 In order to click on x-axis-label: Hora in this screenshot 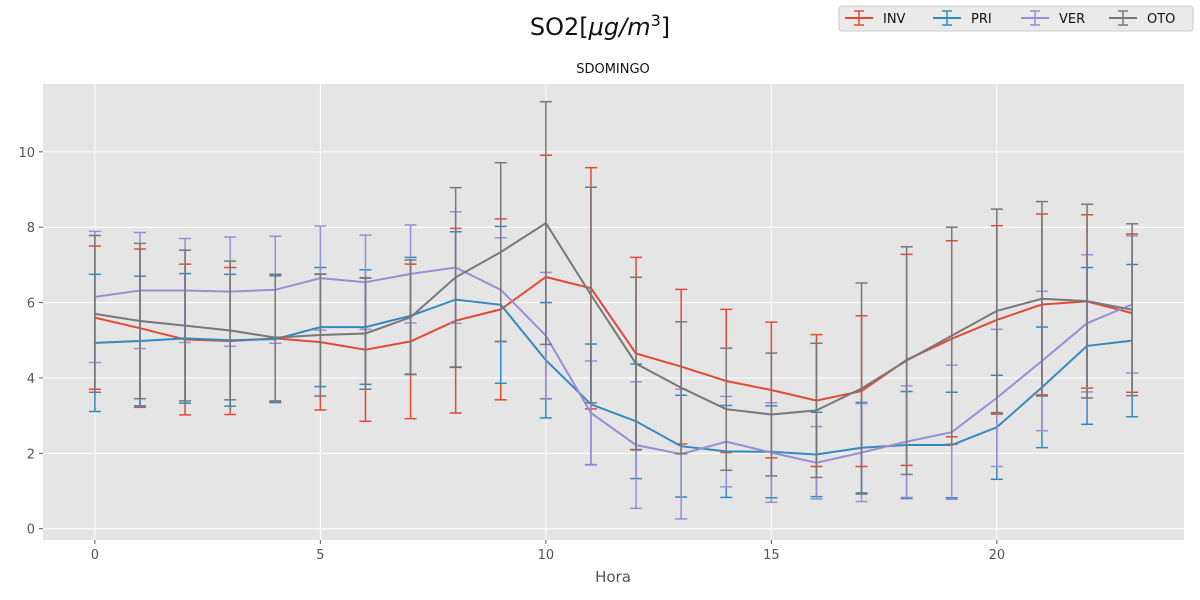, I will do `click(613, 577)`.